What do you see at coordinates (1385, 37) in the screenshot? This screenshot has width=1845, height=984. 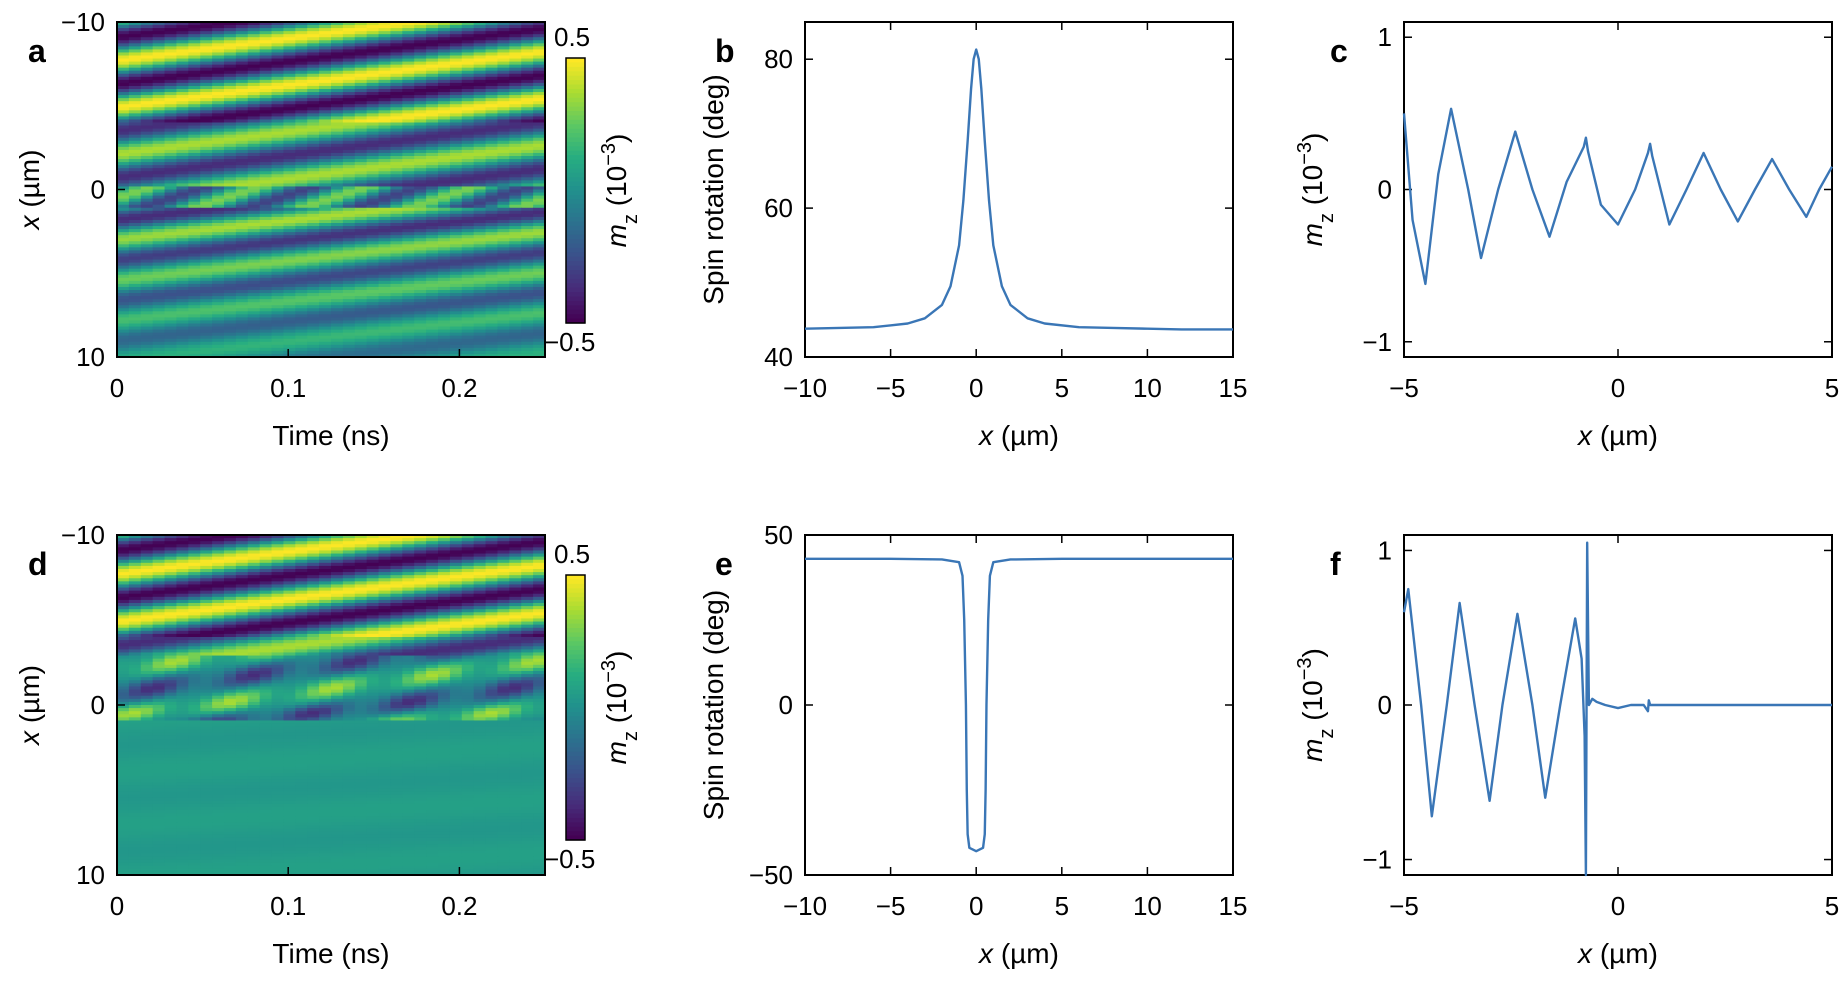 I see `y-tick-label: 1` at bounding box center [1385, 37].